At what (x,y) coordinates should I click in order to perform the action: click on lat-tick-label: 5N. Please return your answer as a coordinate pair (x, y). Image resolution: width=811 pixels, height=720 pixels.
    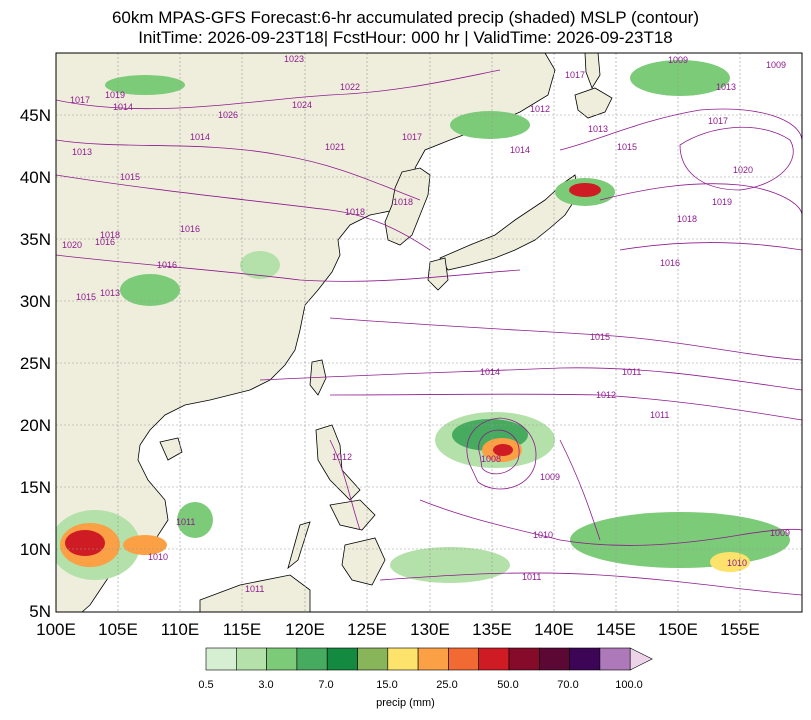
    Looking at the image, I should click on (40, 611).